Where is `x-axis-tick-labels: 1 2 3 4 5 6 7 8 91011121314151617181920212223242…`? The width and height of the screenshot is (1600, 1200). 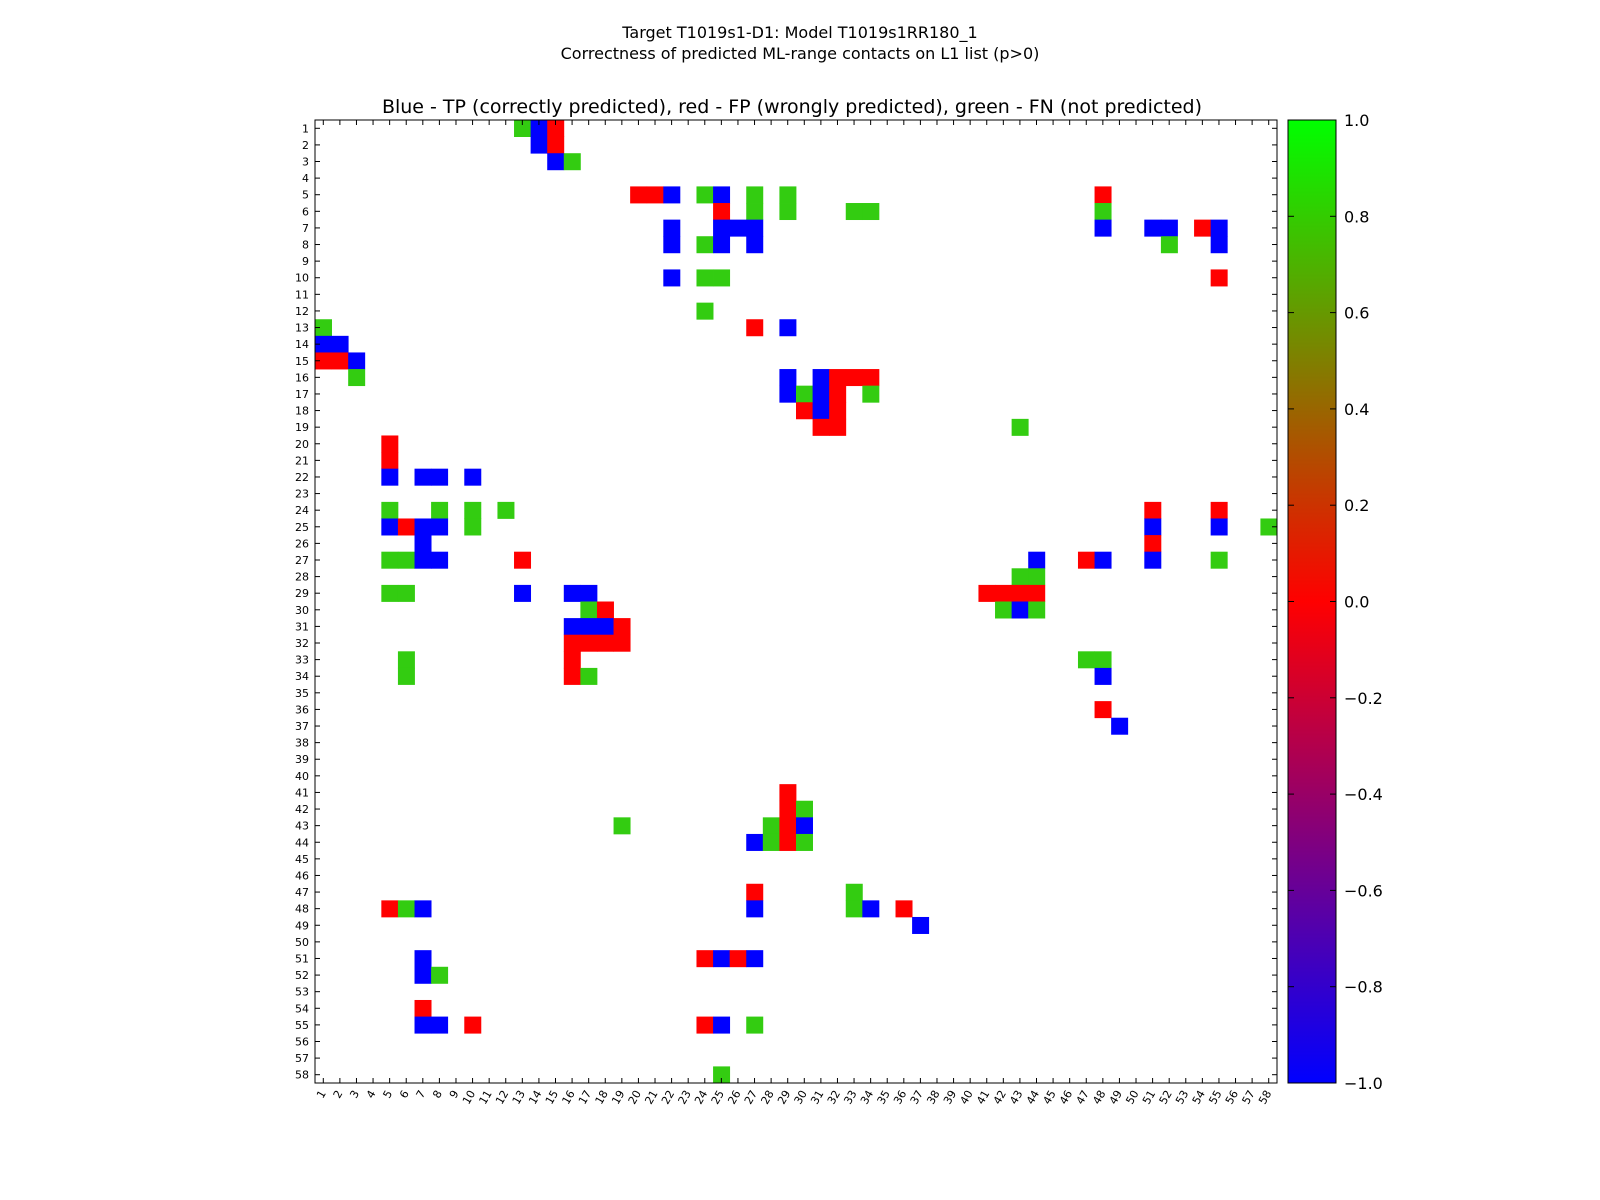
x-axis-tick-labels: 1 2 3 4 5 6 7 8 91011121314151617181920212223242… is located at coordinates (794, 1097).